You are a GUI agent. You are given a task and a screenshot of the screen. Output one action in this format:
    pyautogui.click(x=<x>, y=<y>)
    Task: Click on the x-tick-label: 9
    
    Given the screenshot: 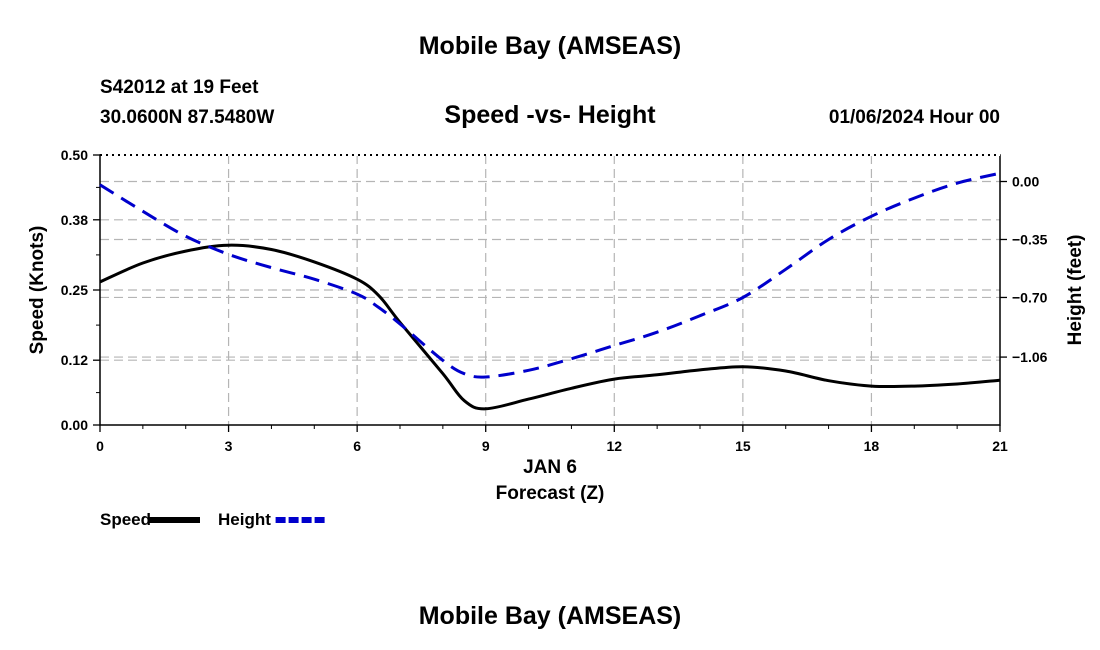 What is the action you would take?
    pyautogui.click(x=486, y=446)
    